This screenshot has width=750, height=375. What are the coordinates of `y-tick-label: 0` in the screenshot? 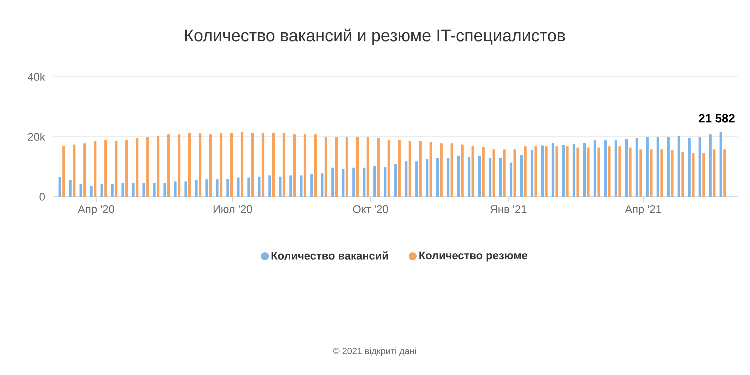 It's located at (43, 197).